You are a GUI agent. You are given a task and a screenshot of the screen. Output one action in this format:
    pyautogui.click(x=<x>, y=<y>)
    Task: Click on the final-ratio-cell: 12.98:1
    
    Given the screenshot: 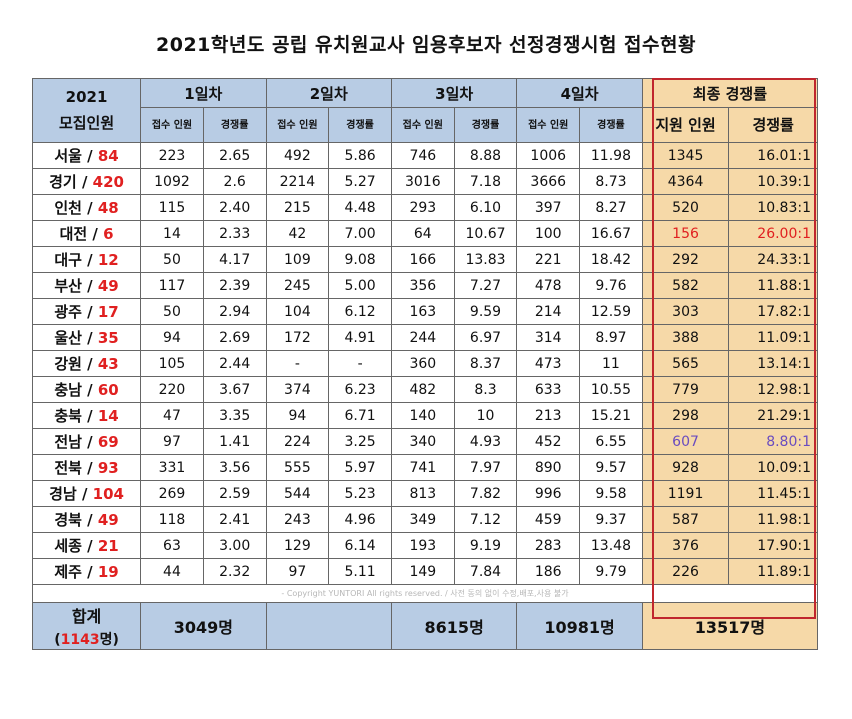 What is the action you would take?
    pyautogui.click(x=773, y=389)
    